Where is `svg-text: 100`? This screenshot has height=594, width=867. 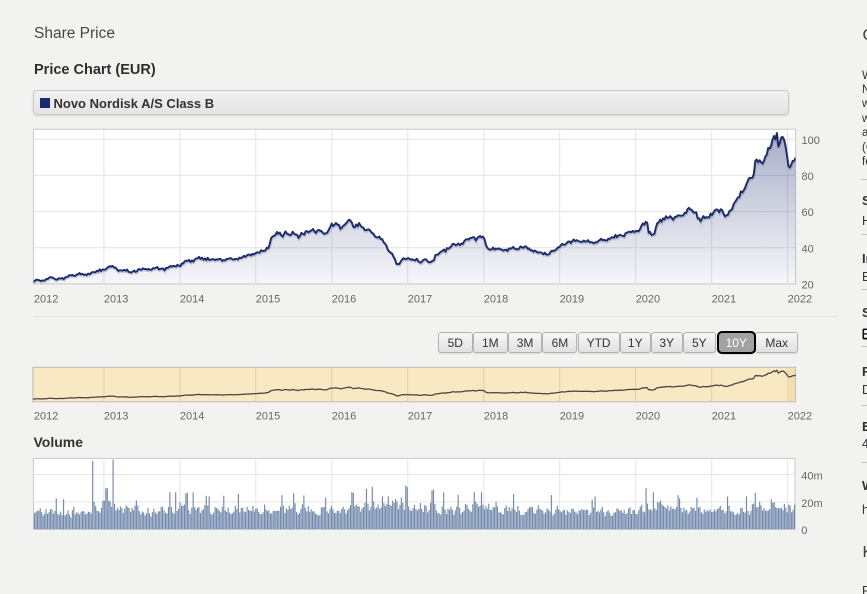 svg-text: 100 is located at coordinates (811, 141).